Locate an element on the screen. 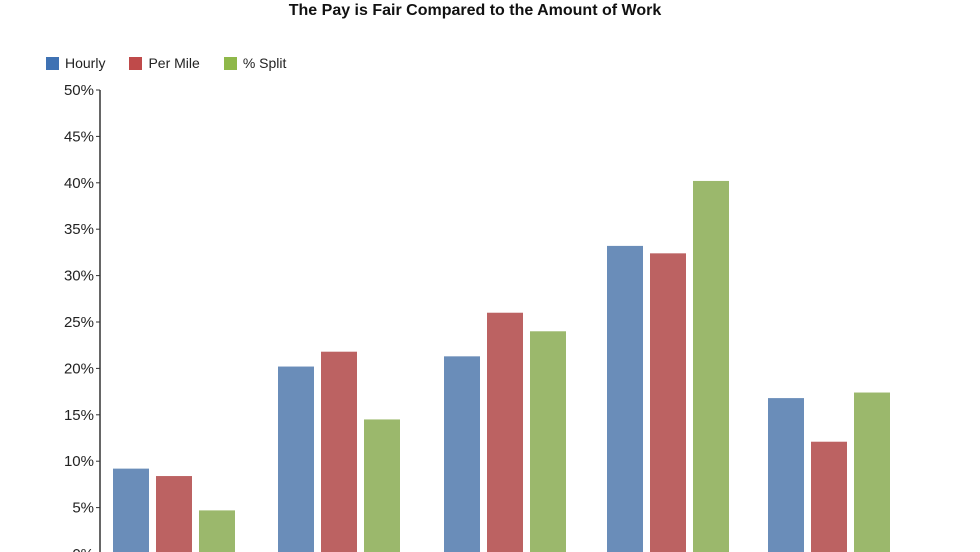  legend-swatch-hourly is located at coordinates (52, 63).